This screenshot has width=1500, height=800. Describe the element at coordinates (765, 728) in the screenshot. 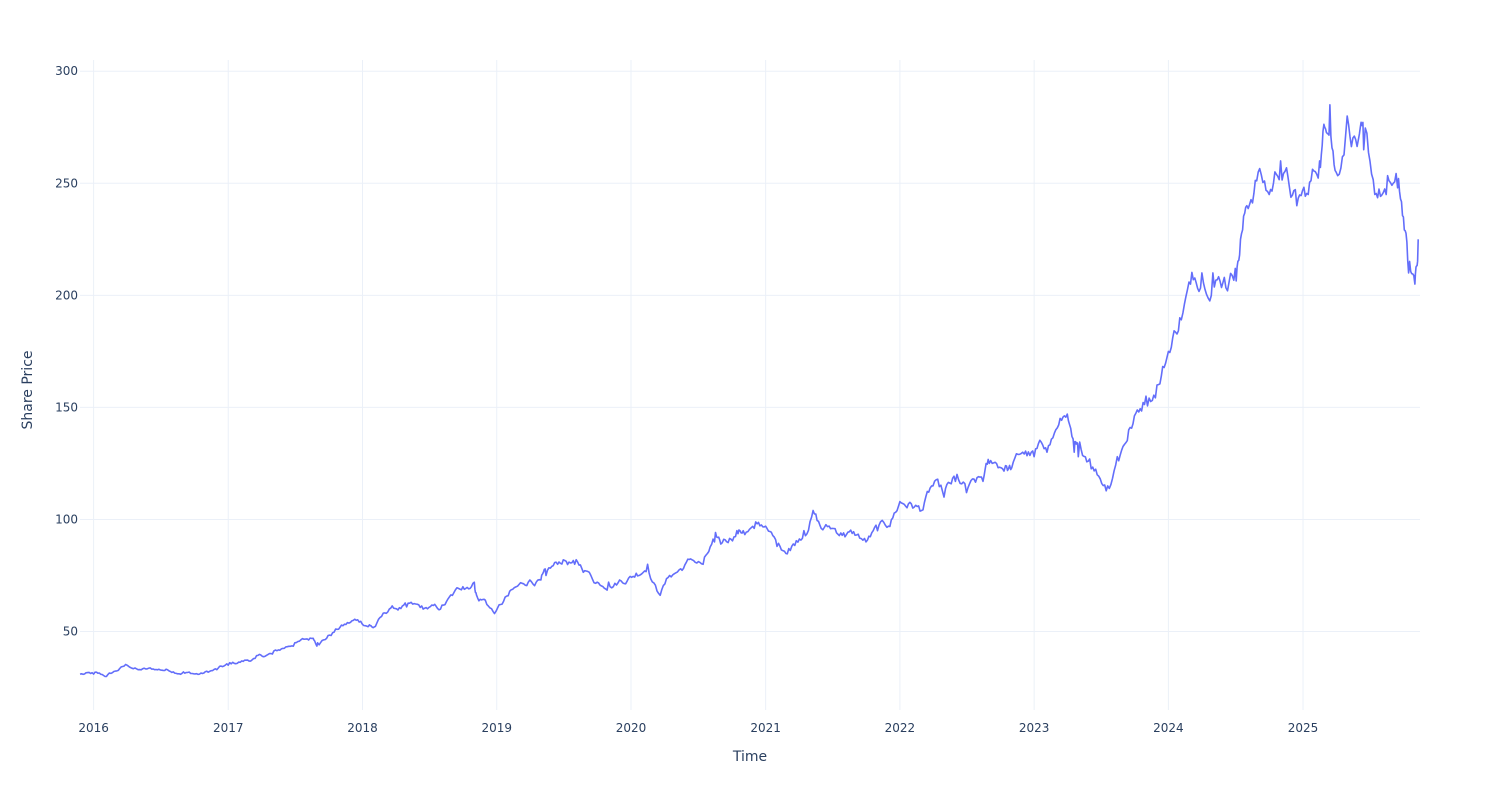

I see `x-tick-label: 2021` at that location.